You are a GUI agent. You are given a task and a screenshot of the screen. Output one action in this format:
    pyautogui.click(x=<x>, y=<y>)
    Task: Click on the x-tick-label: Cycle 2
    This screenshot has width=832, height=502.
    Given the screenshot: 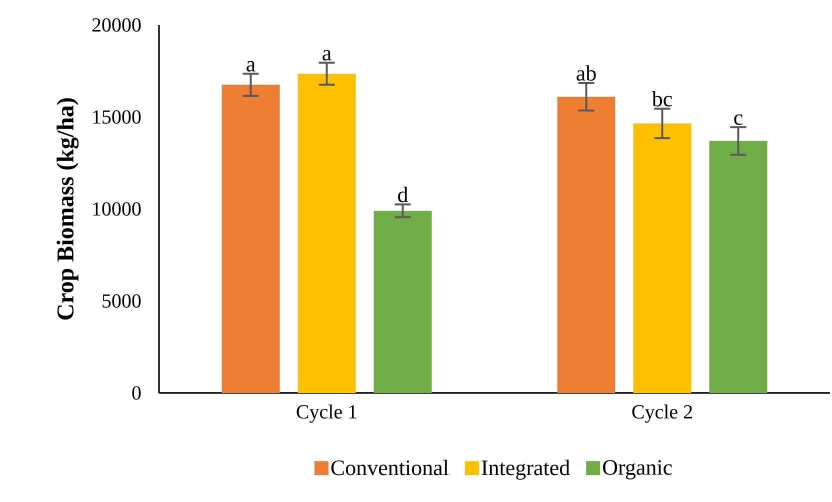 What is the action you would take?
    pyautogui.click(x=662, y=413)
    